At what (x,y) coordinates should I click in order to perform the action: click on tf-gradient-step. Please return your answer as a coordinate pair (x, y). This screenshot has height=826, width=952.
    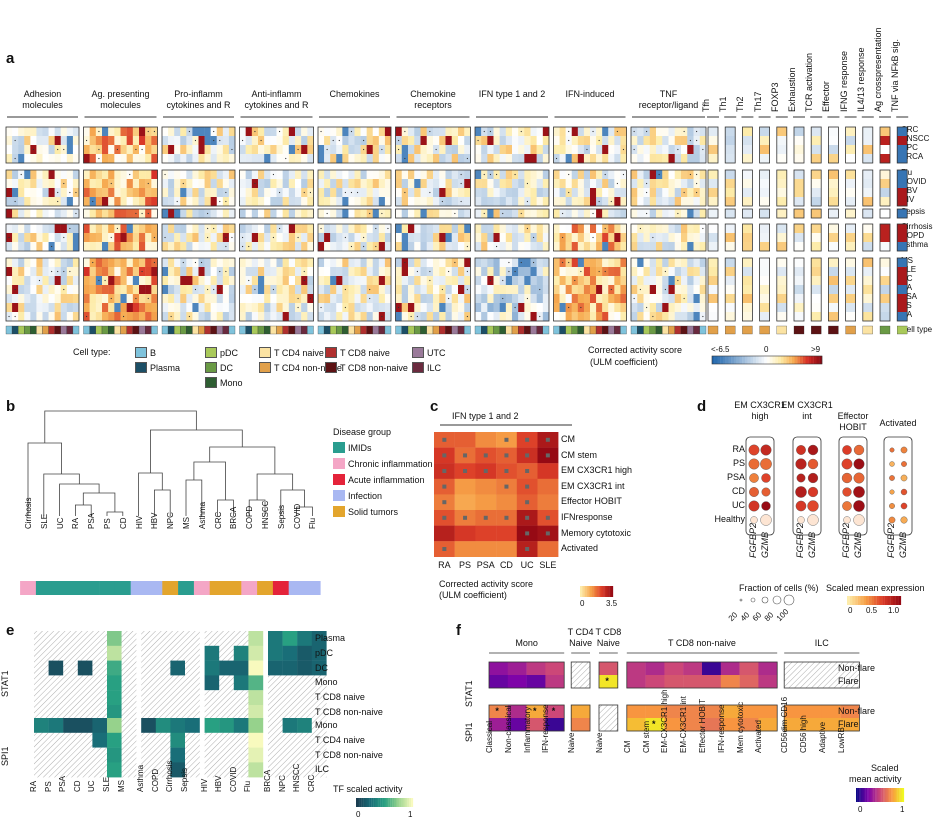
    Looking at the image, I should click on (364, 802).